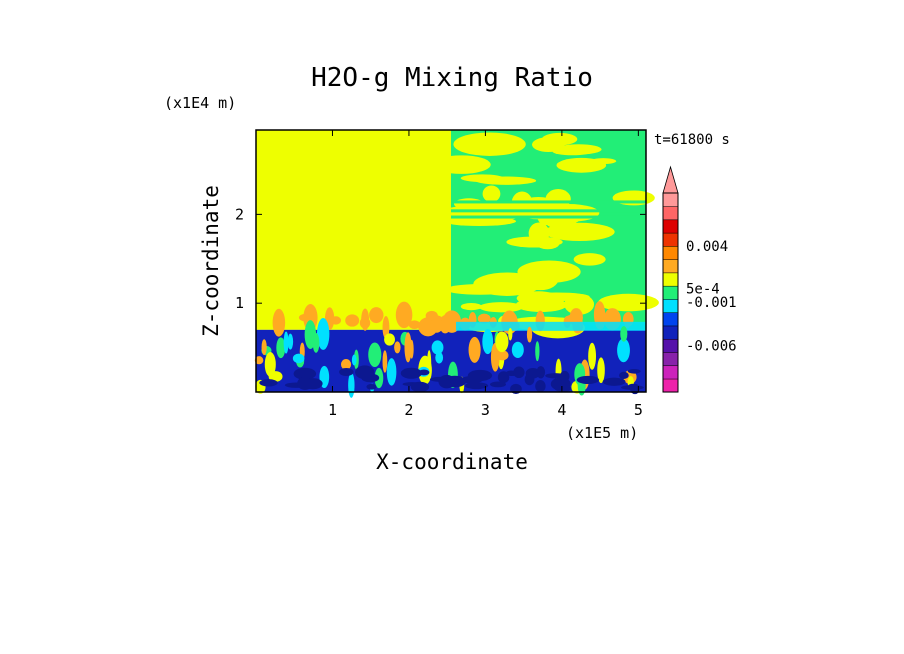 The height and width of the screenshot is (654, 904). Describe the element at coordinates (561, 410) in the screenshot. I see `x-tick-label: 4` at that location.